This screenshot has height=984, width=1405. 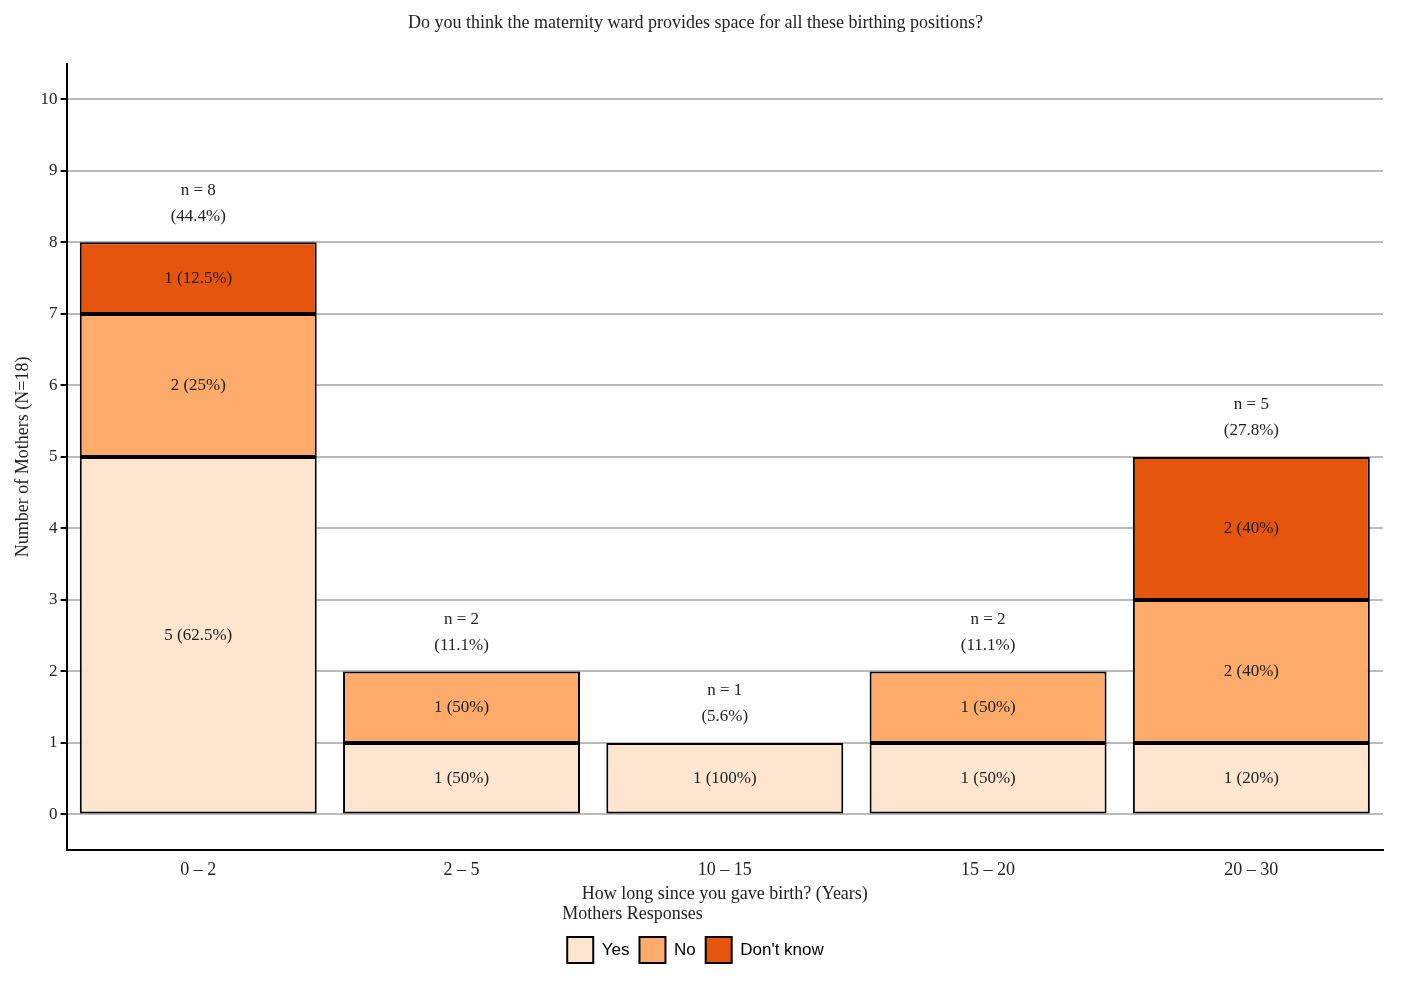 What do you see at coordinates (22, 457) in the screenshot?
I see `y-axis-title: Number of Mothers (N=18)` at bounding box center [22, 457].